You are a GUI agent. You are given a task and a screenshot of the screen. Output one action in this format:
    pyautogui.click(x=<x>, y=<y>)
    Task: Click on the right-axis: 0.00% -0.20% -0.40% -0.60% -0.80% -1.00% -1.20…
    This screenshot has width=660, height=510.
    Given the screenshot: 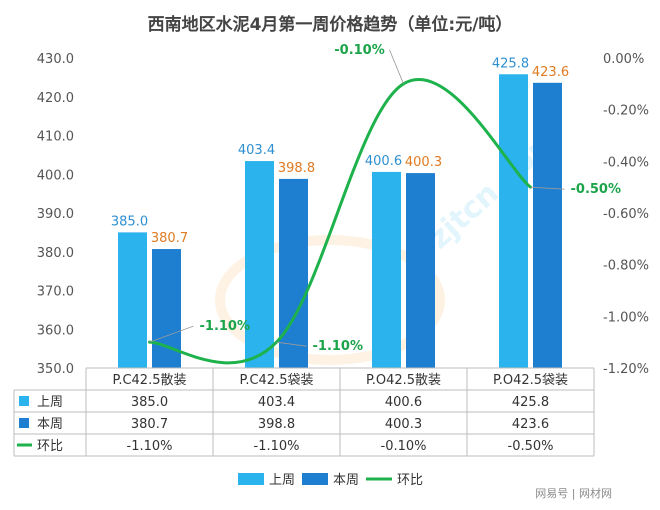 What is the action you would take?
    pyautogui.click(x=626, y=214)
    